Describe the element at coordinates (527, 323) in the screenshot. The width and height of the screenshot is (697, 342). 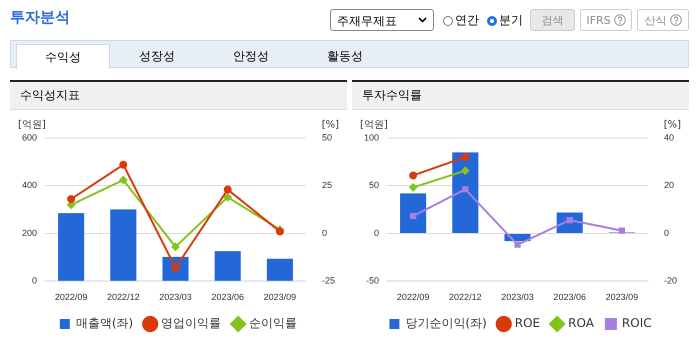
I see `legend-label: ROE` at that location.